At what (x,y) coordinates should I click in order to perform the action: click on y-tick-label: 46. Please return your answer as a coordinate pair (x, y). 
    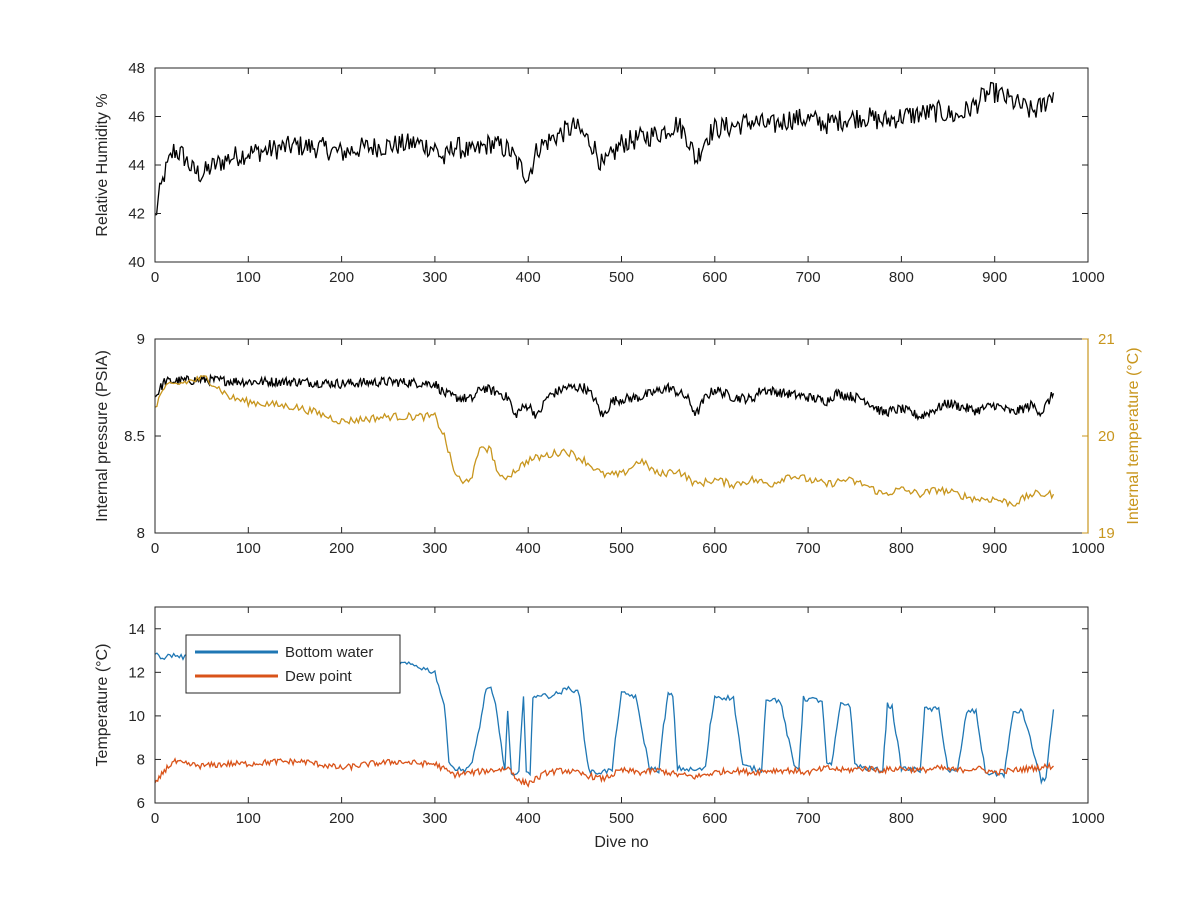
    Looking at the image, I should click on (136, 117).